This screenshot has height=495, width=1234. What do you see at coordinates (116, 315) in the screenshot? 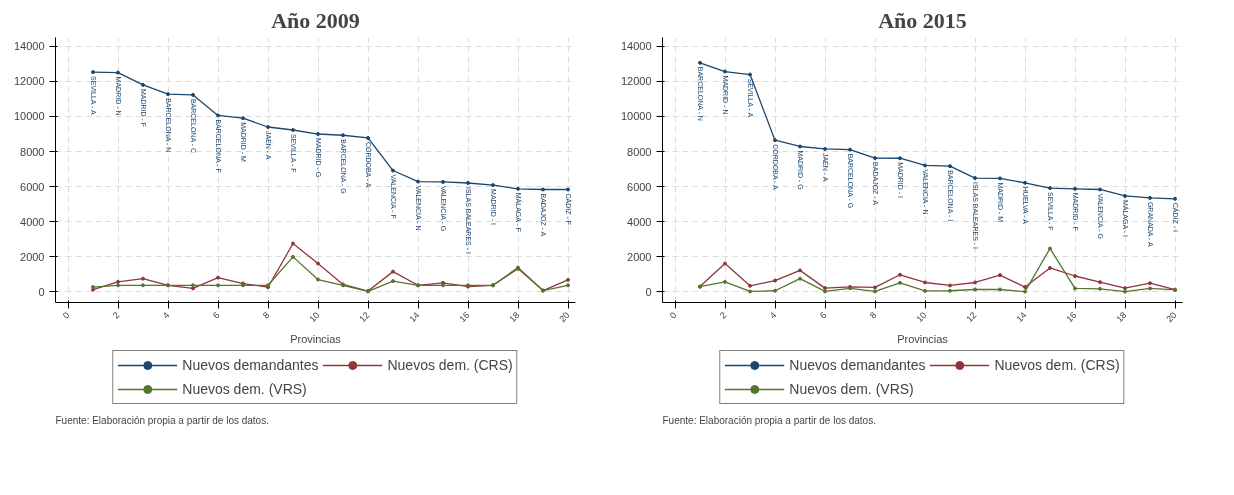
I see `x-tick-label: 2` at bounding box center [116, 315].